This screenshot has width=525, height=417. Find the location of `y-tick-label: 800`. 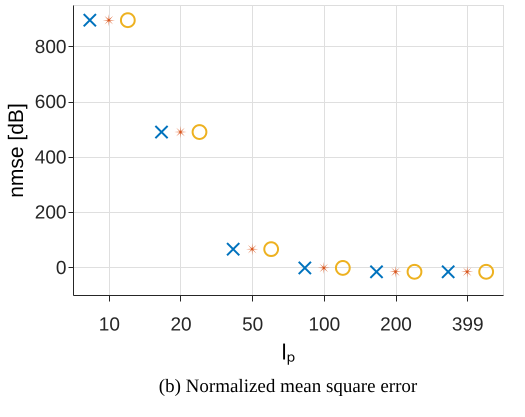

y-tick-label: 800 is located at coordinates (50, 47).